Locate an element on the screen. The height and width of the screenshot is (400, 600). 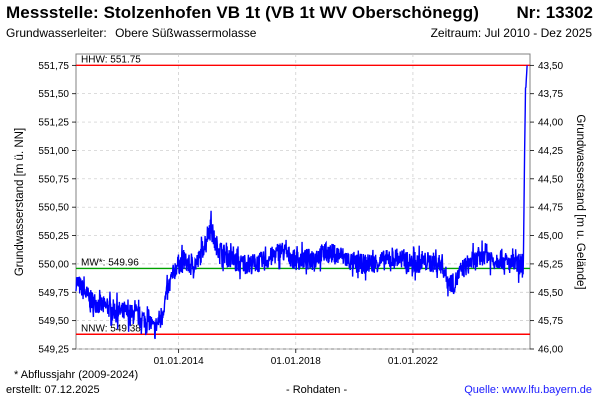
right-tick-label: 44,75 is located at coordinates (550, 208).